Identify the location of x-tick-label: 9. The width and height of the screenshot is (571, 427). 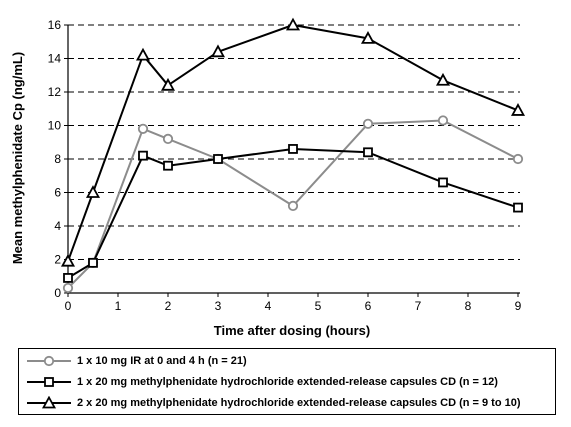
(518, 306).